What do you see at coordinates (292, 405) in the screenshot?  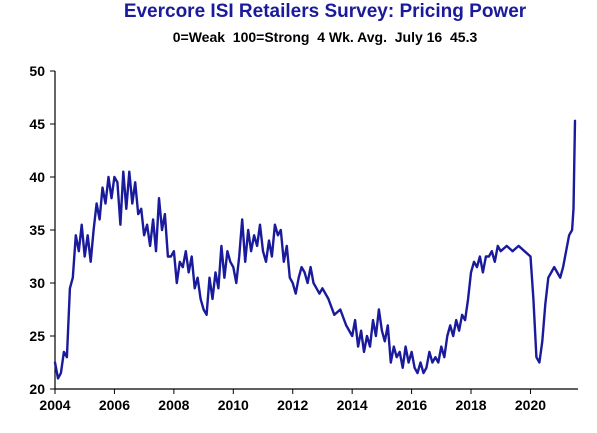 I see `x-tick-label: 2012` at bounding box center [292, 405].